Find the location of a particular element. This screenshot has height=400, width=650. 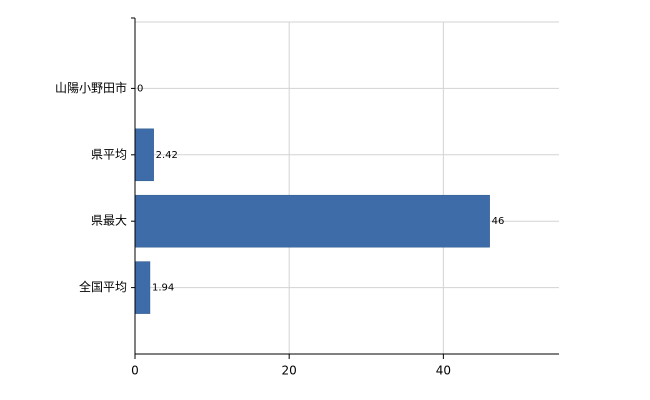

value-label: 1.94 is located at coordinates (163, 288).